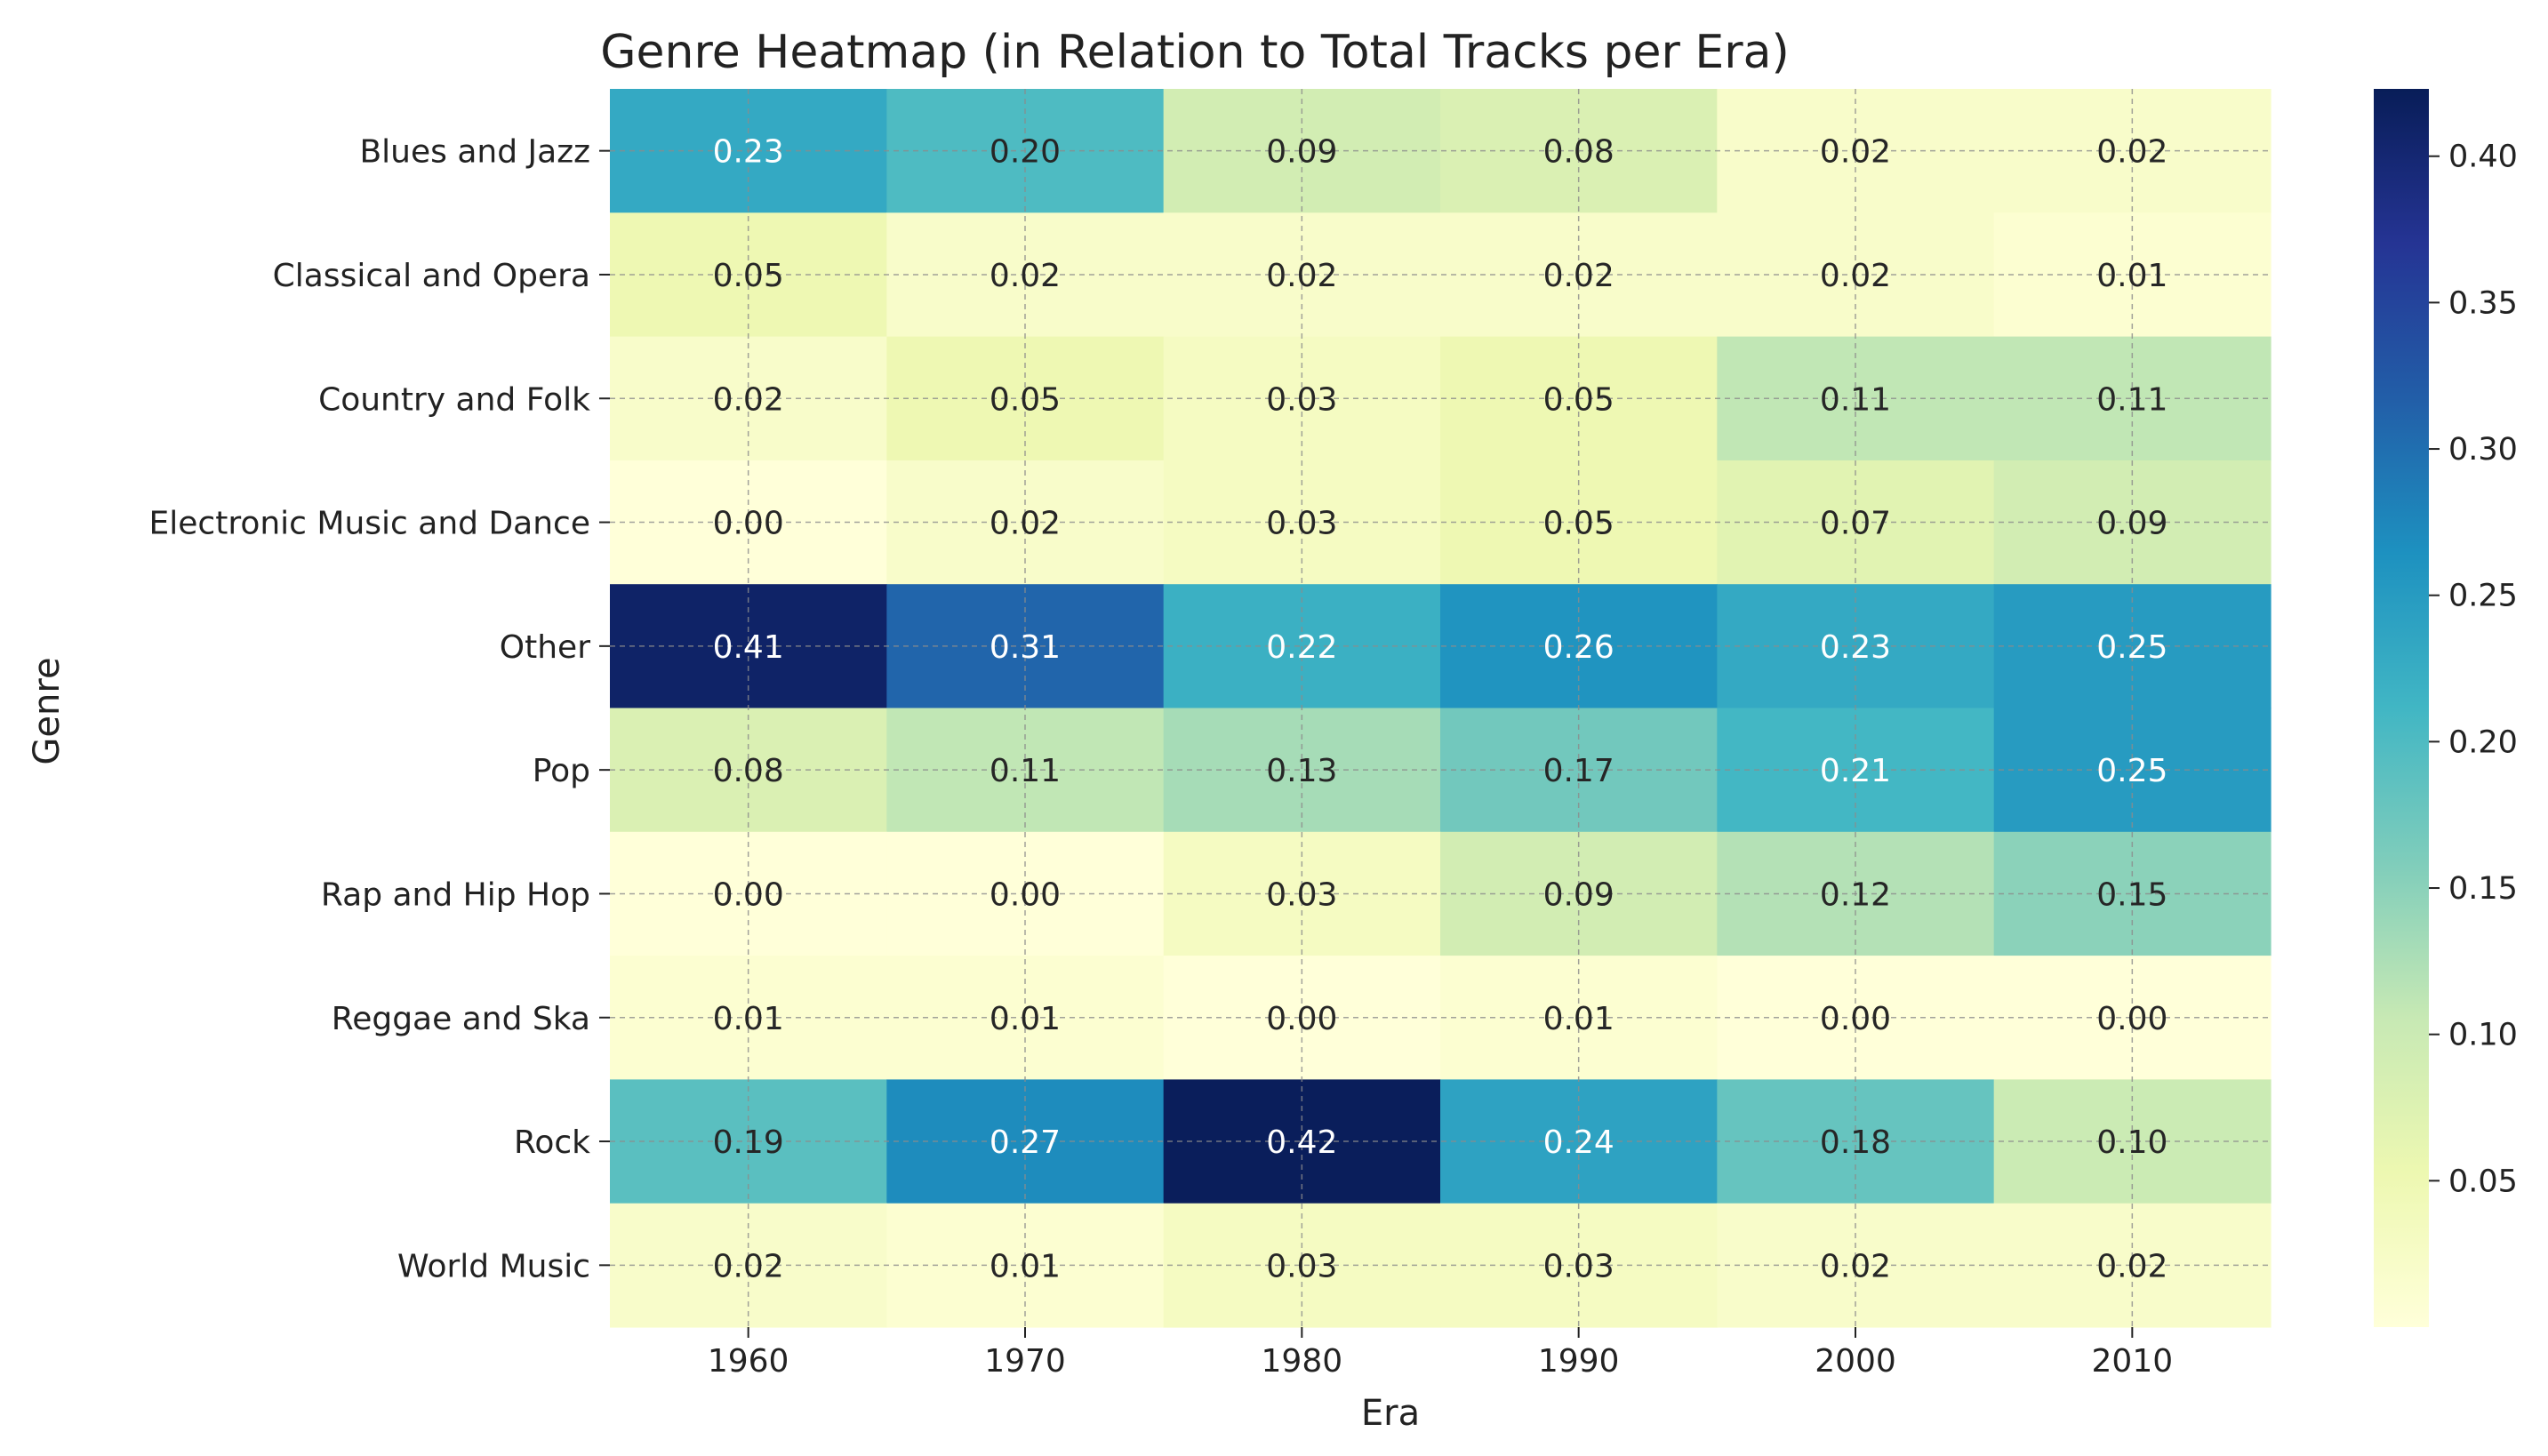  I want to click on colorbar-tick-label: 0.25, so click(2483, 596).